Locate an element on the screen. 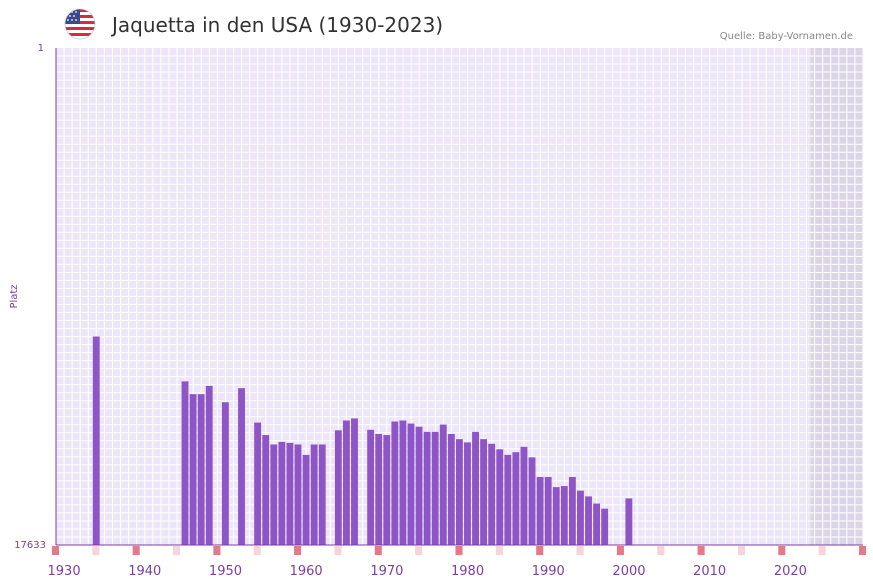 This screenshot has width=873, height=587. bar-1993 is located at coordinates (572, 511).